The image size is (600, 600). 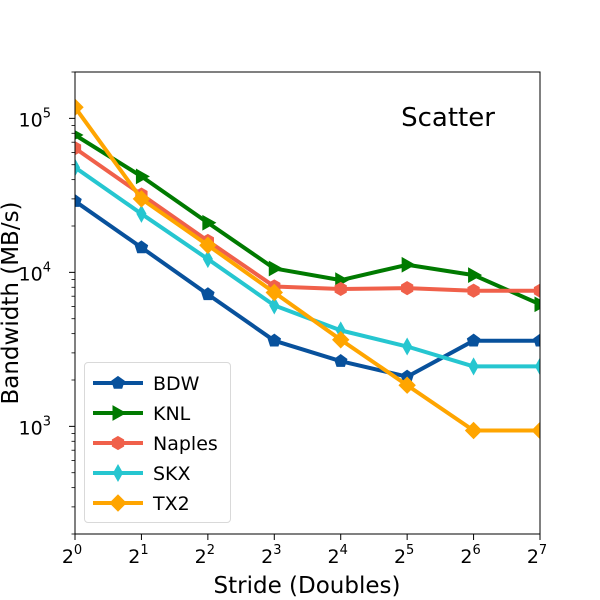 I want to click on legend-swatch-naples, so click(x=118, y=443).